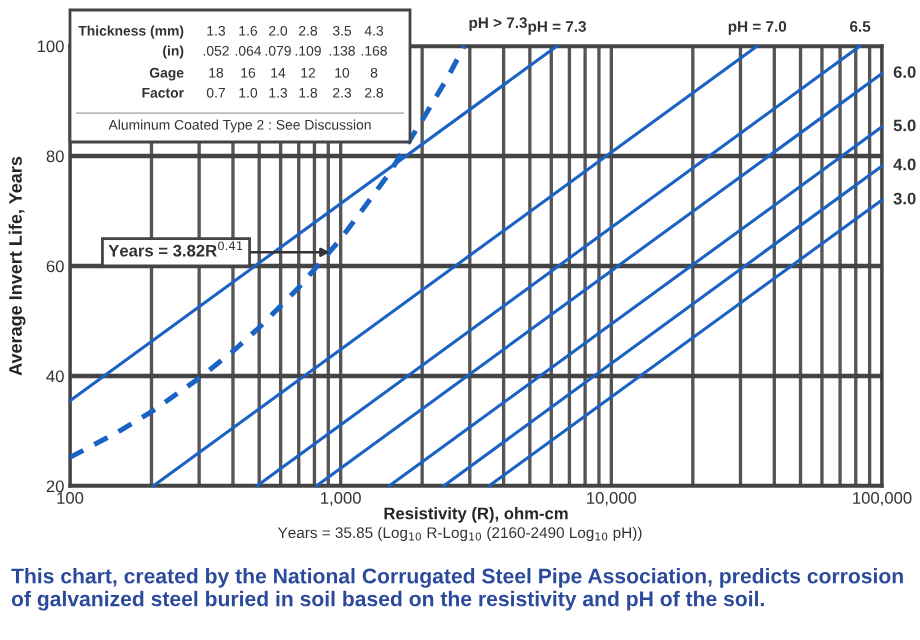 The height and width of the screenshot is (640, 920). Describe the element at coordinates (55, 376) in the screenshot. I see `y-tick-label: 40` at that location.